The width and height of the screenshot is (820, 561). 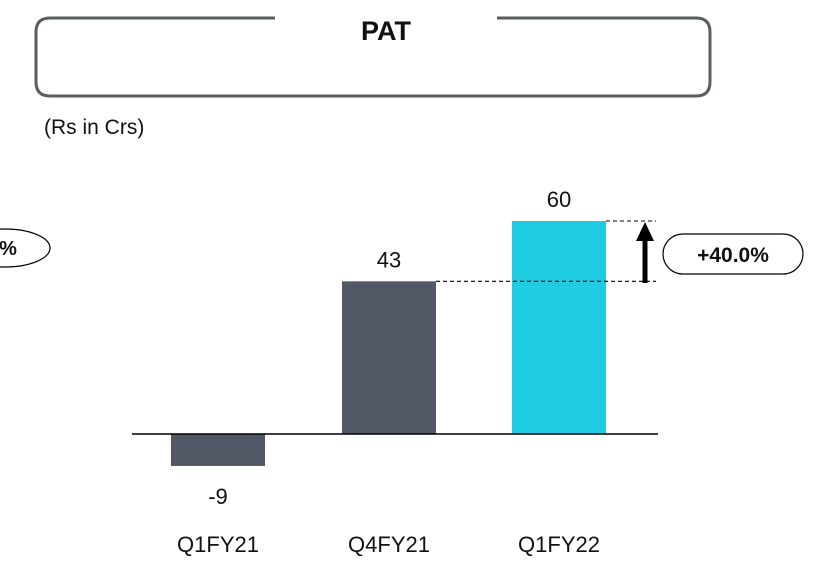 What do you see at coordinates (218, 544) in the screenshot?
I see `x-tick-label-q1fy21: Q1FY21` at bounding box center [218, 544].